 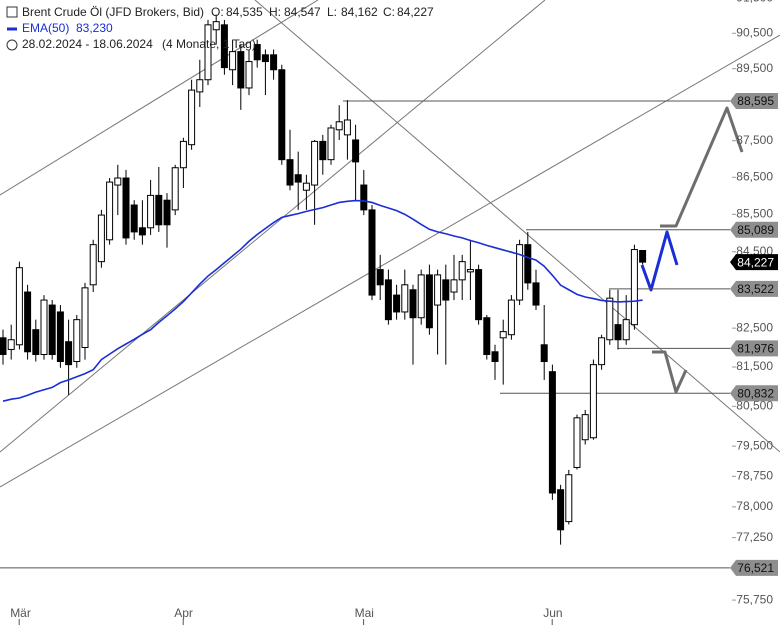 What do you see at coordinates (552, 613) in the screenshot?
I see `x-tick-label: Jun` at bounding box center [552, 613].